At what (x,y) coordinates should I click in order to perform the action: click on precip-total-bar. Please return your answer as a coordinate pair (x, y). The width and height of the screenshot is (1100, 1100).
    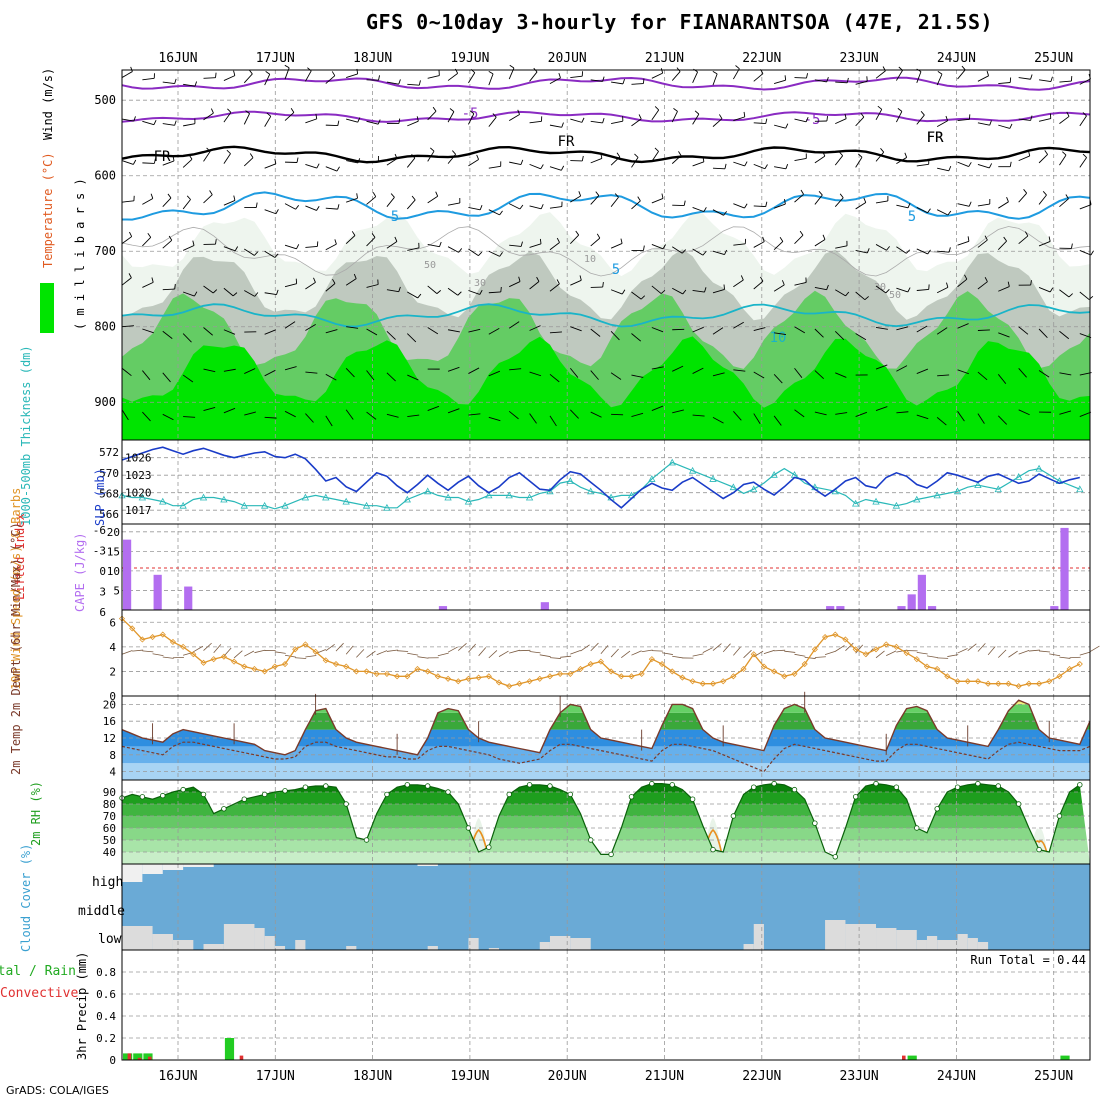
    Looking at the image, I should click on (138, 1056).